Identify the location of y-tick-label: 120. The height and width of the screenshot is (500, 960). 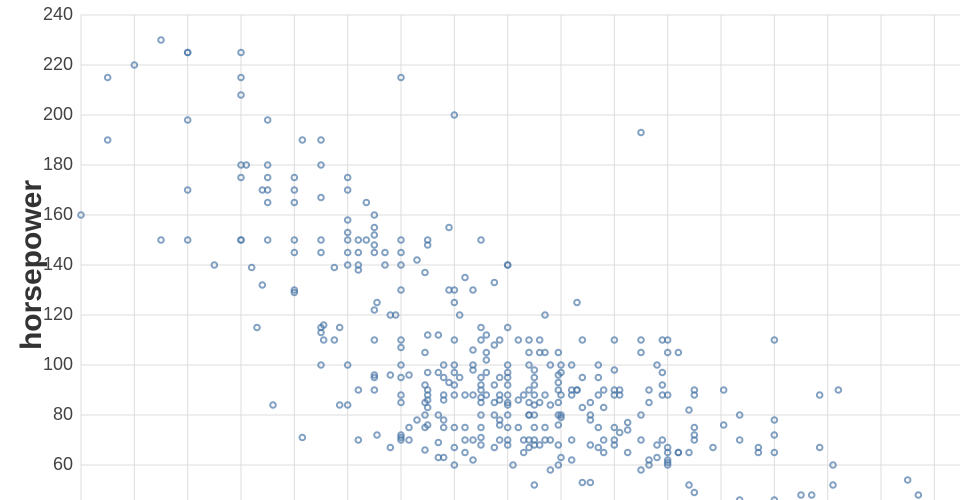
(58, 314).